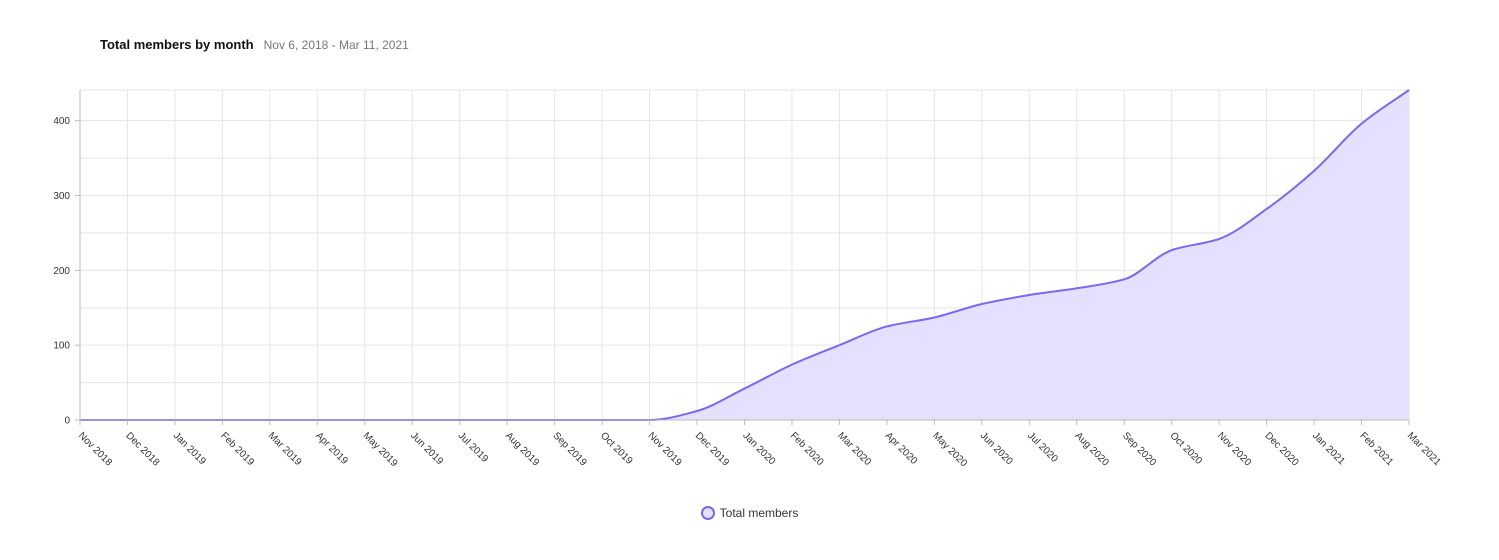 Image resolution: width=1499 pixels, height=560 pixels. I want to click on x-tick-label: Jan 2020, so click(758, 448).